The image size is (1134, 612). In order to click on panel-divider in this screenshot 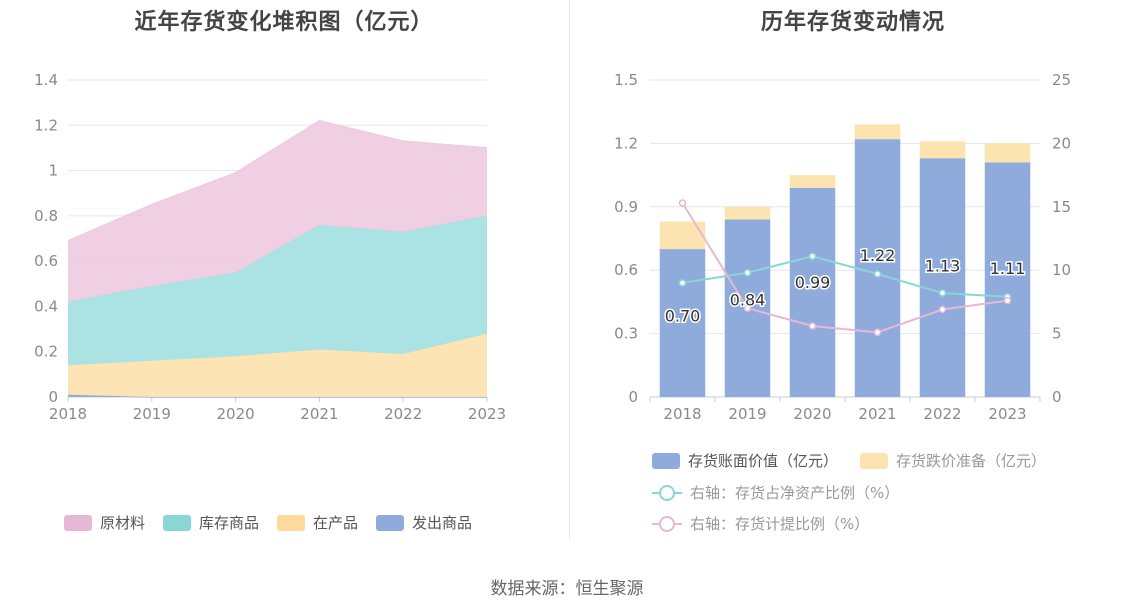, I will do `click(569, 270)`.